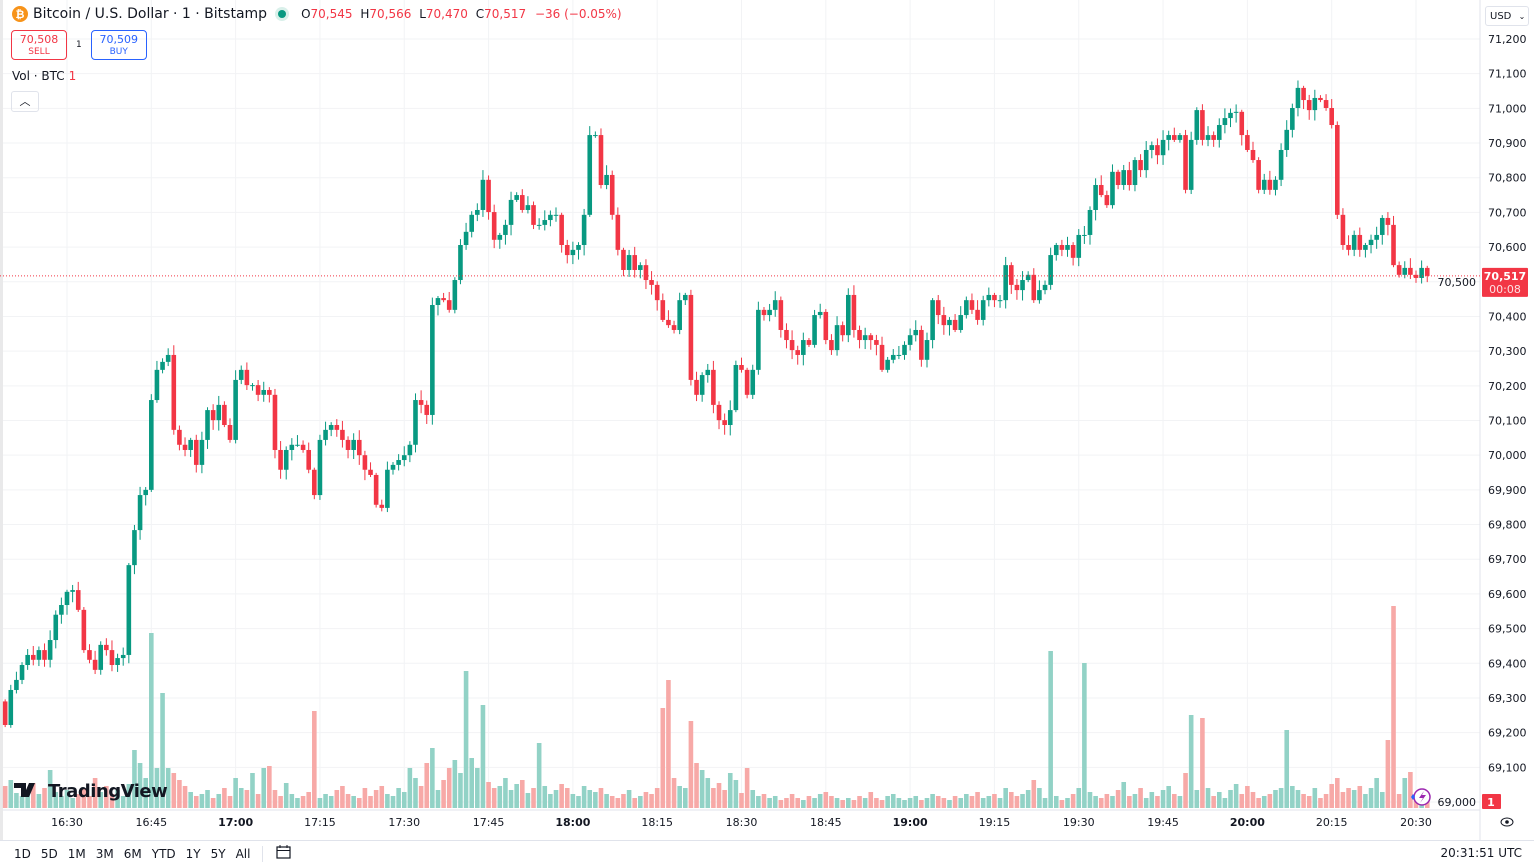  Describe the element at coordinates (49, 853) in the screenshot. I see `range-5d: 5D` at that location.